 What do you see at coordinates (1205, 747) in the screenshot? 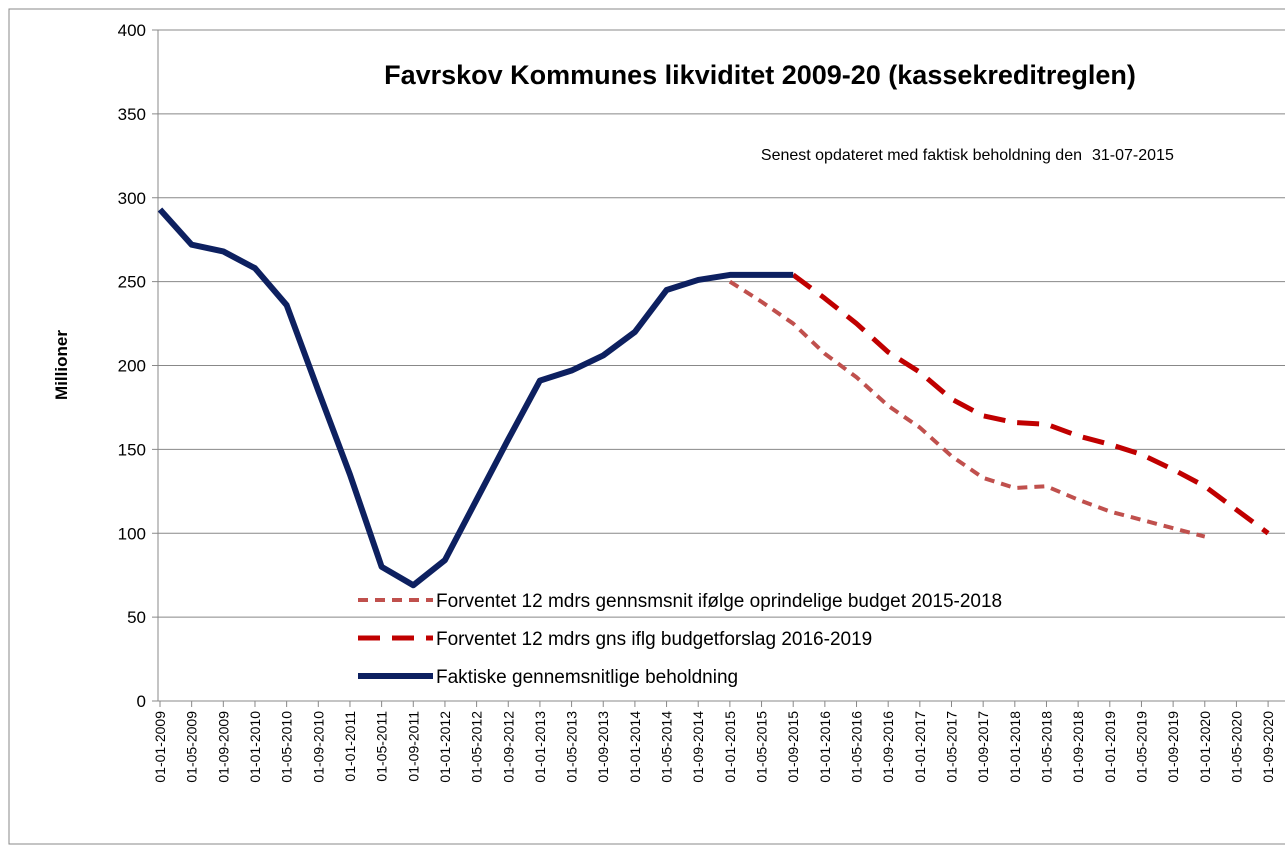
I see `x-tick-label: 01-01-2020` at bounding box center [1205, 747].